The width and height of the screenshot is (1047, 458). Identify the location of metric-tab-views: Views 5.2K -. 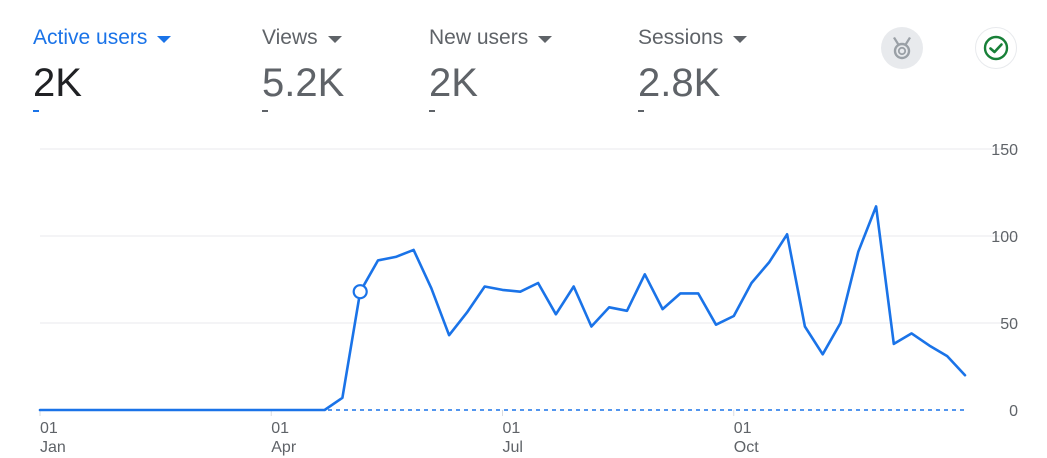
(303, 81).